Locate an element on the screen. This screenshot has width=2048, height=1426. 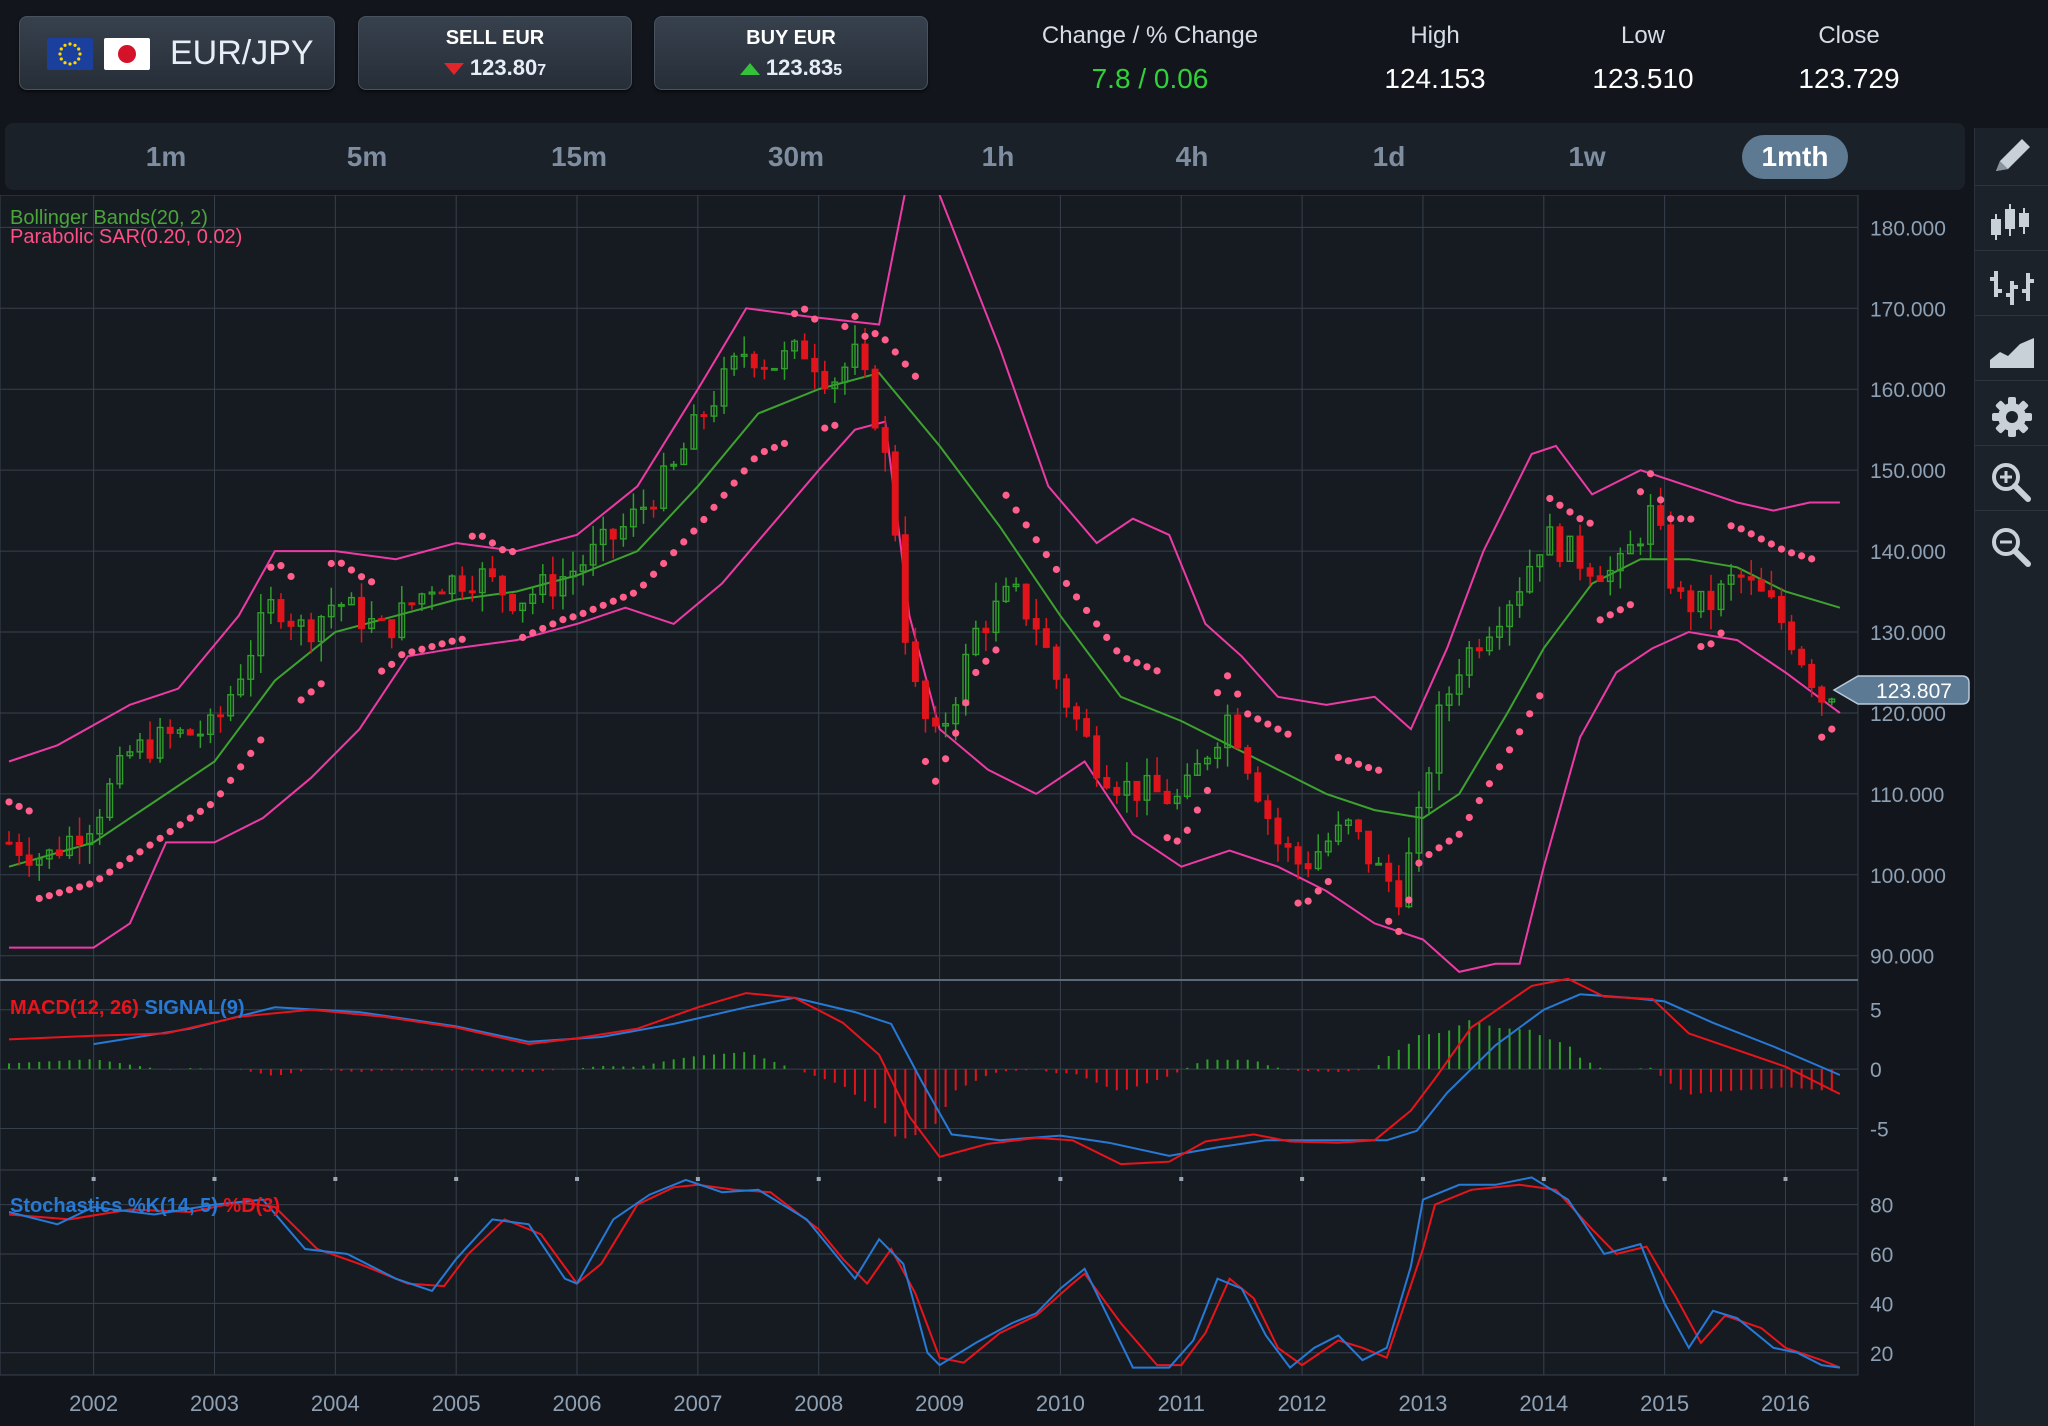
down-arrow-icon is located at coordinates (453, 69).